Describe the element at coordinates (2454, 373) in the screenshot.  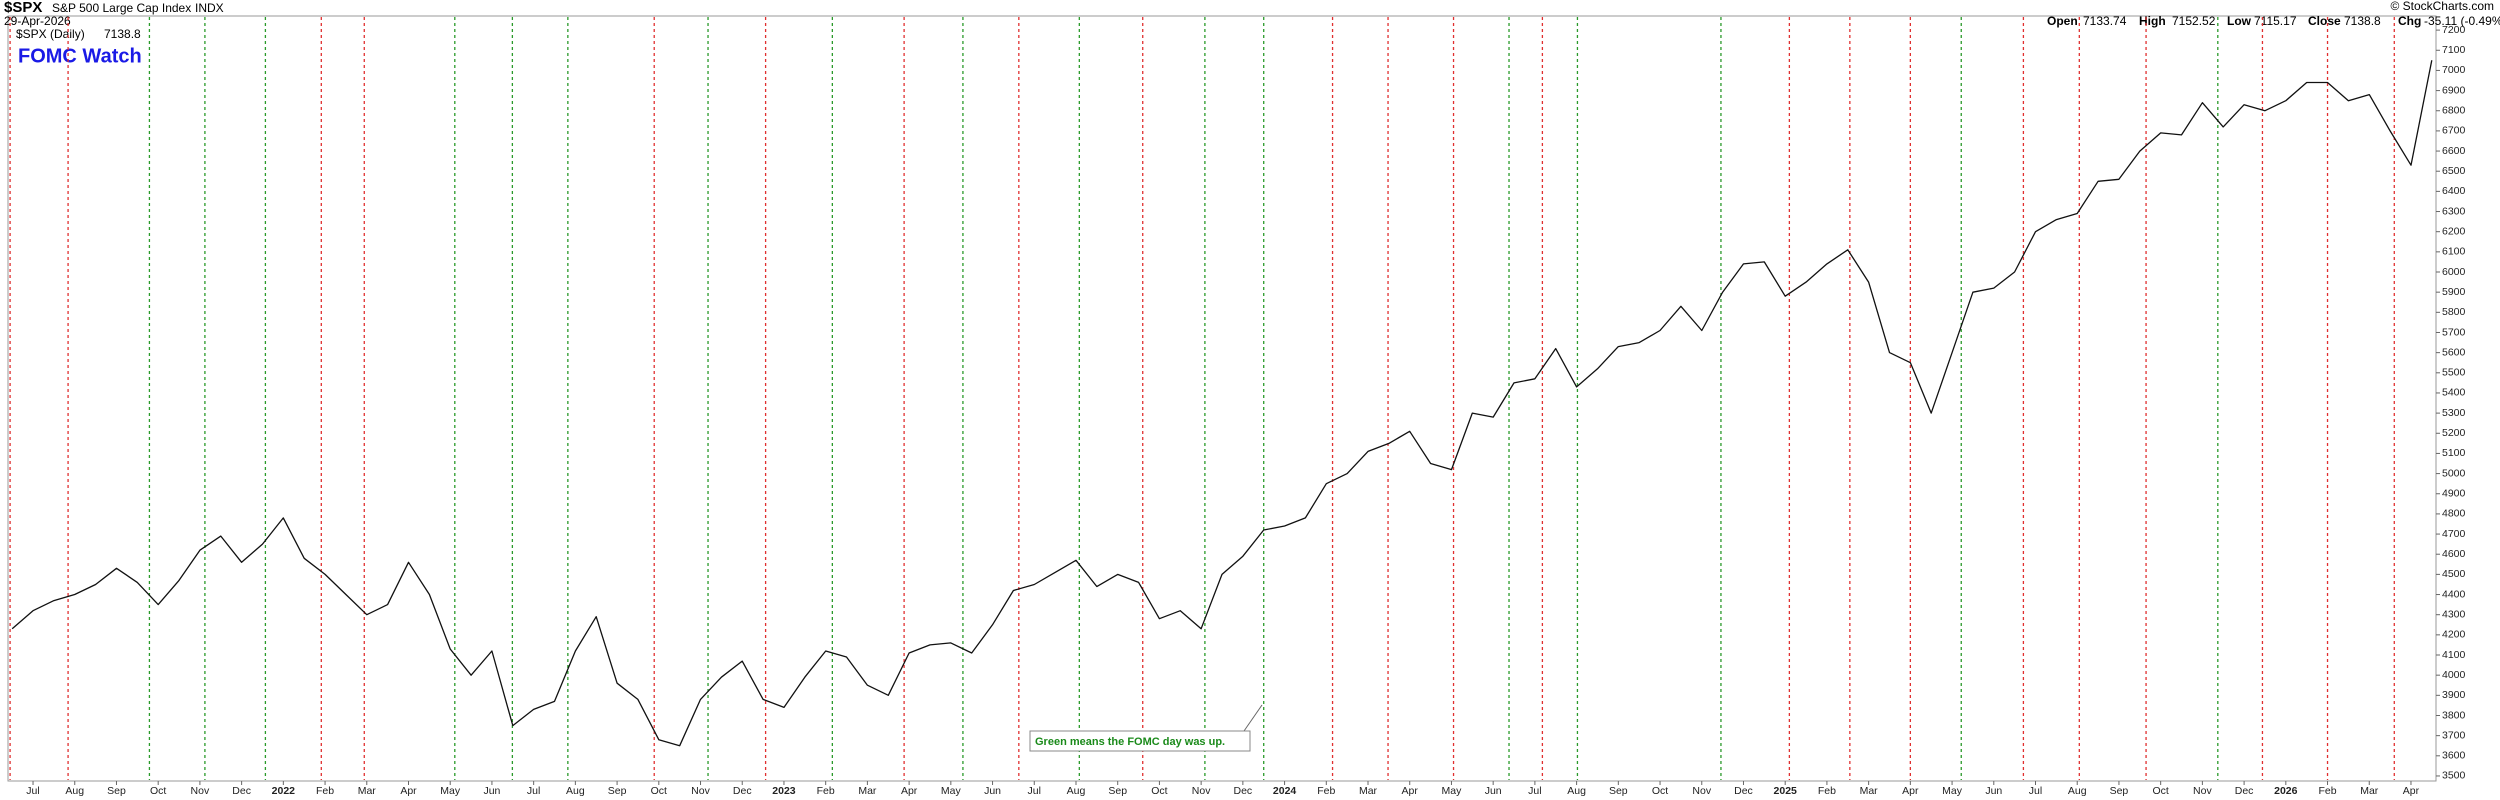
I see `y-tick-label: 5500` at that location.